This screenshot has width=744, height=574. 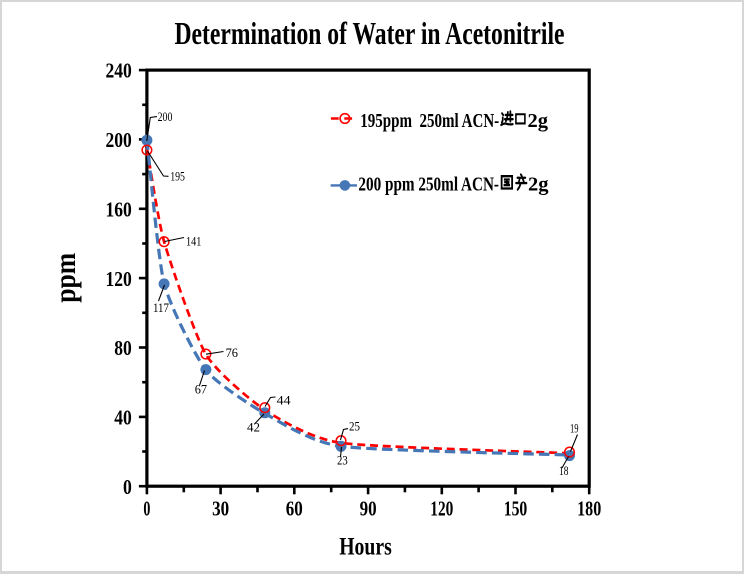 What do you see at coordinates (574, 429) in the screenshot?
I see `svg-text: 19` at bounding box center [574, 429].